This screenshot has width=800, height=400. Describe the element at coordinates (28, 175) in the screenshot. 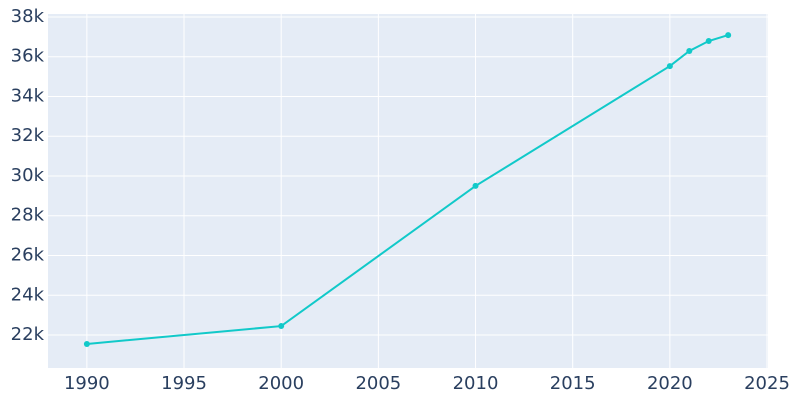

I see `y-tick-label: 30k` at that location.